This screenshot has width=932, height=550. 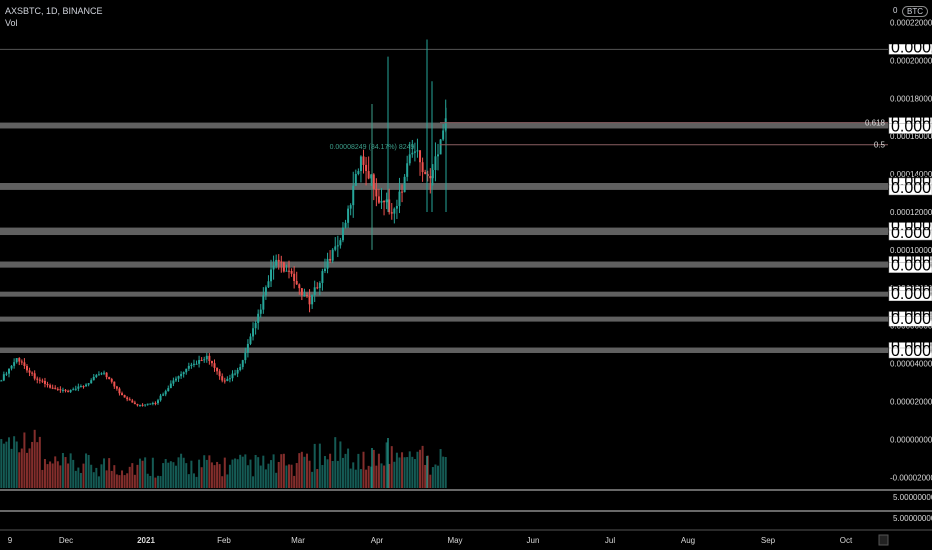 What do you see at coordinates (910, 188) in the screenshot?
I see `price-label-box: 0.00013166` at bounding box center [910, 188].